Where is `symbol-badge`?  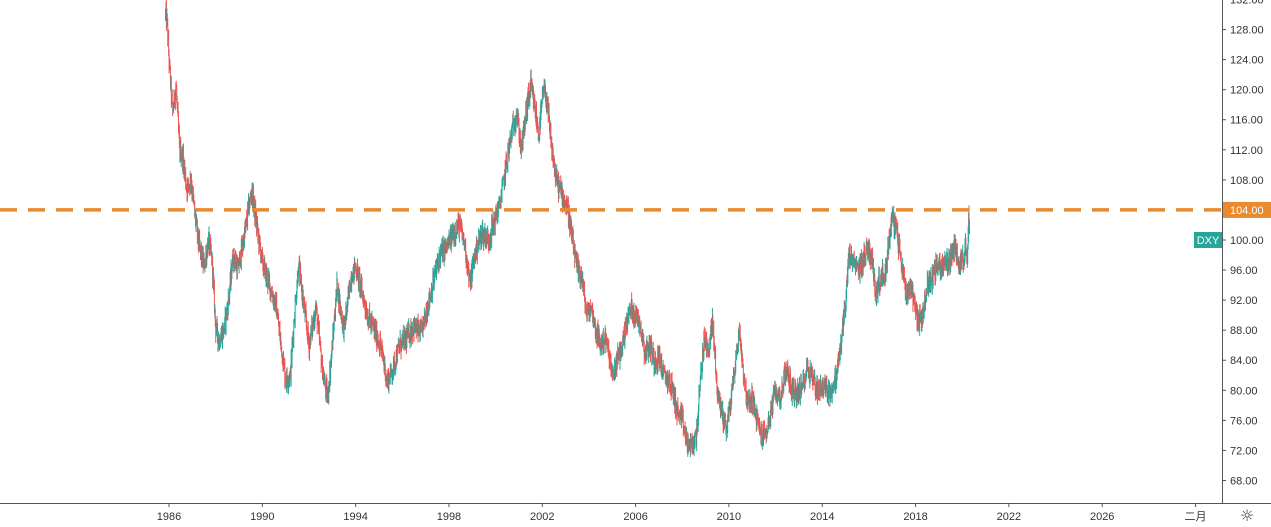
symbol-badge is located at coordinates (1208, 239).